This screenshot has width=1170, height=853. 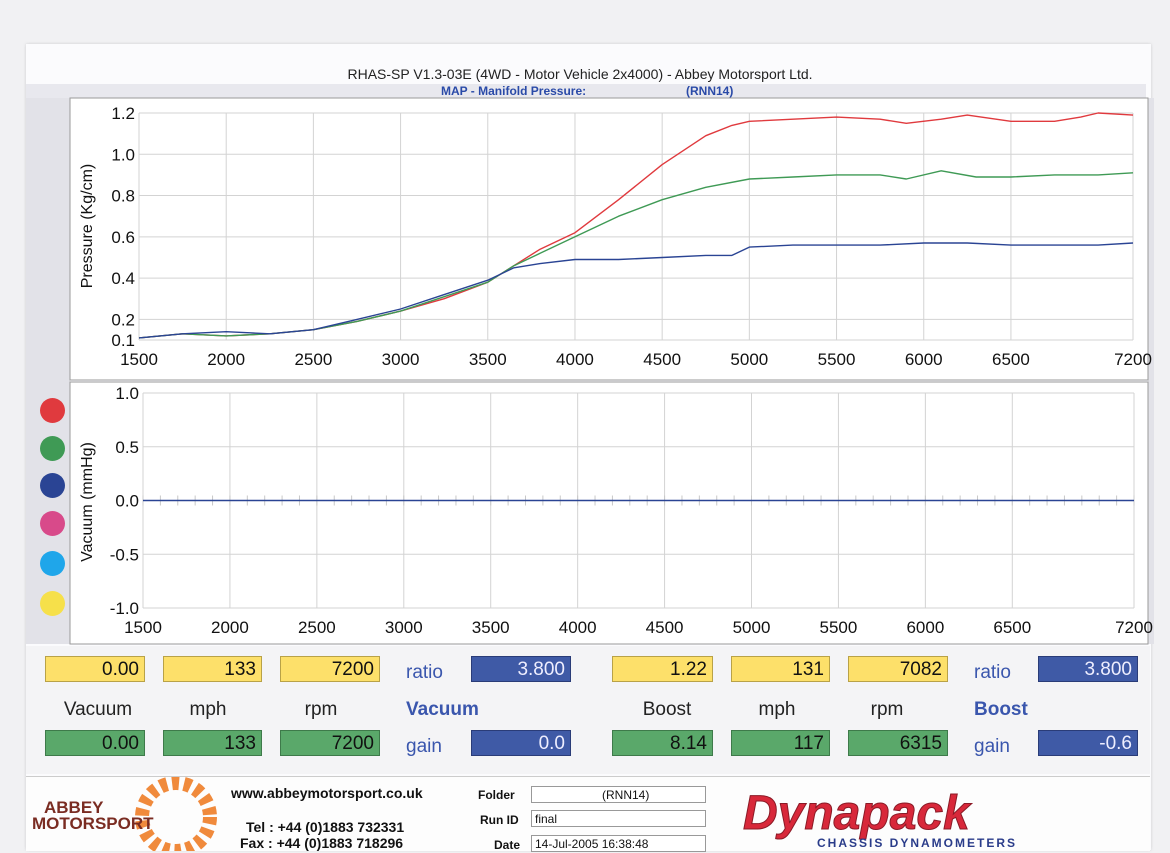 What do you see at coordinates (52, 523) in the screenshot?
I see `legend-dot-pink` at bounding box center [52, 523].